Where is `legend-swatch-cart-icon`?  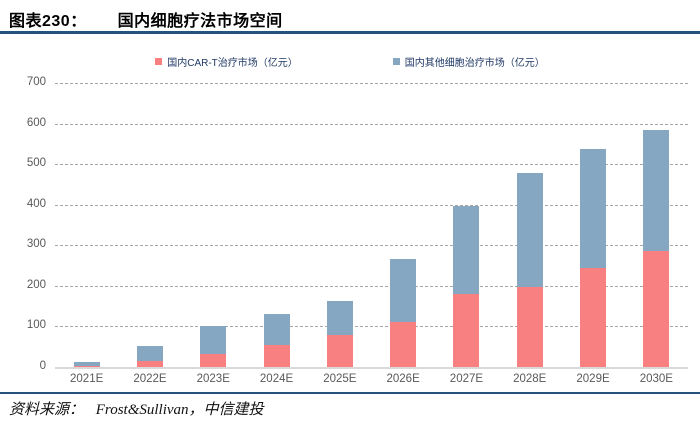 legend-swatch-cart-icon is located at coordinates (159, 61).